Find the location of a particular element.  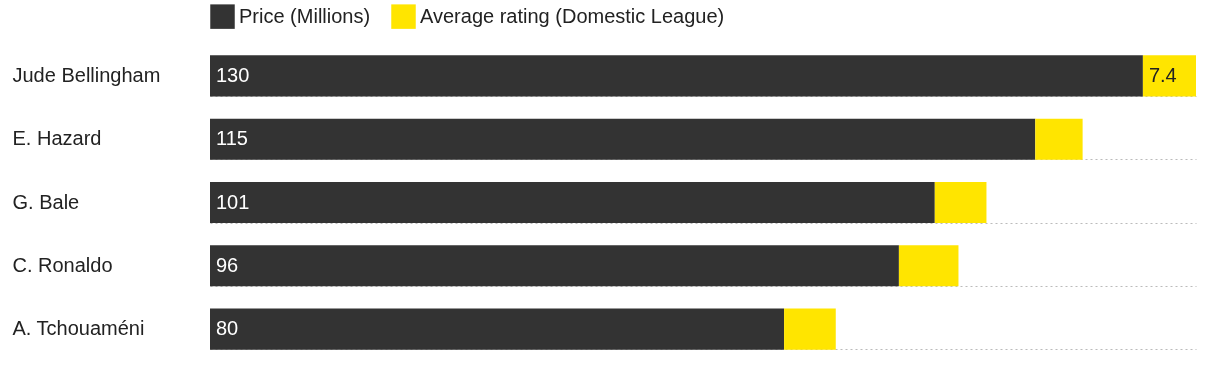

data-label: 115 is located at coordinates (232, 138).